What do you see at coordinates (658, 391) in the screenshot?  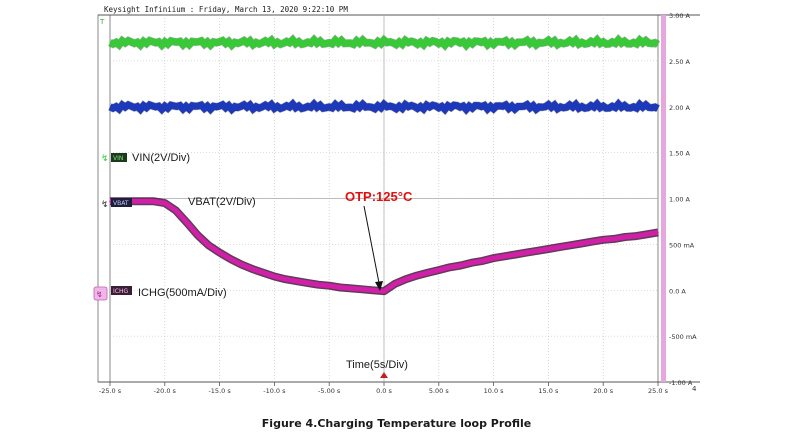 I see `x-tick-label: 25.0 s` at bounding box center [658, 391].